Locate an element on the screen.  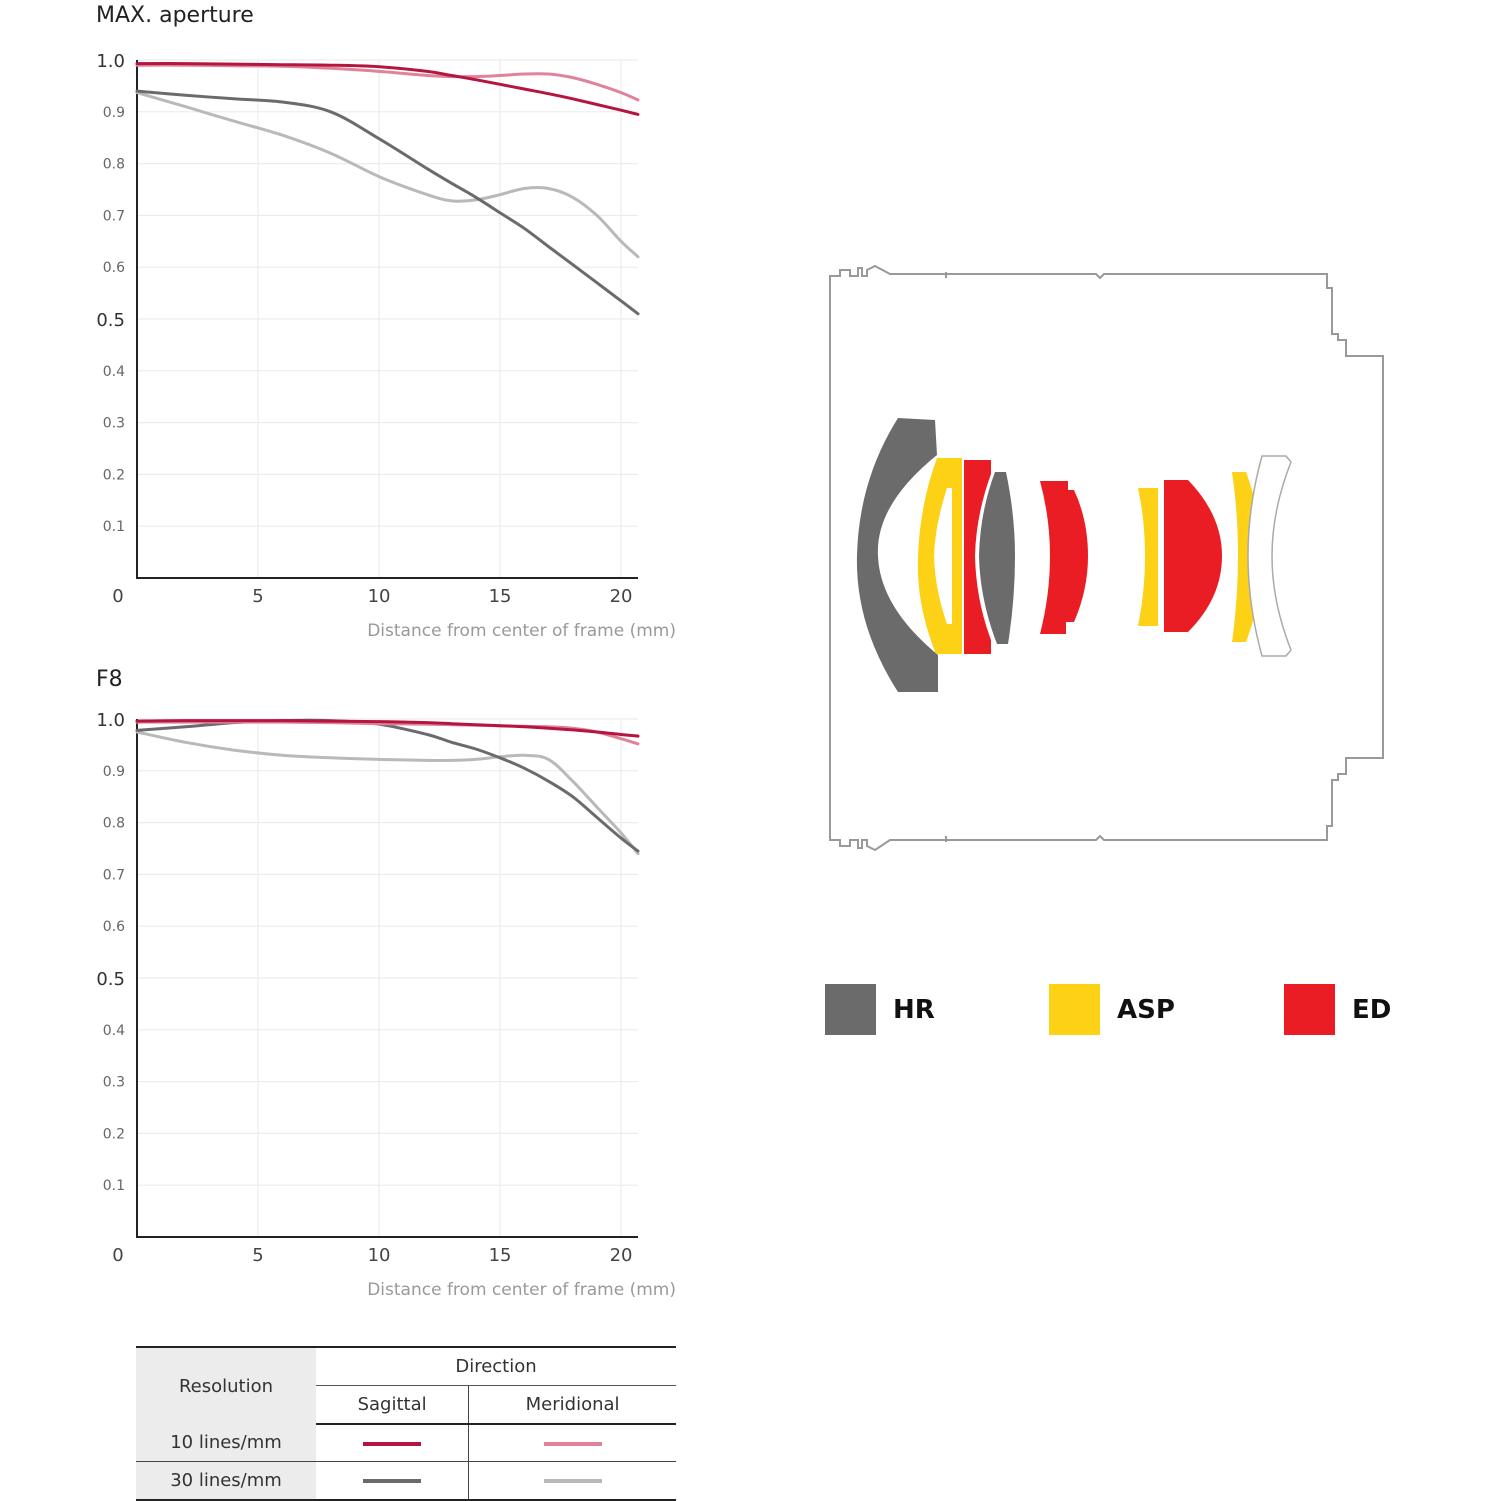
legend-asp-label: ASP is located at coordinates (1146, 1009).